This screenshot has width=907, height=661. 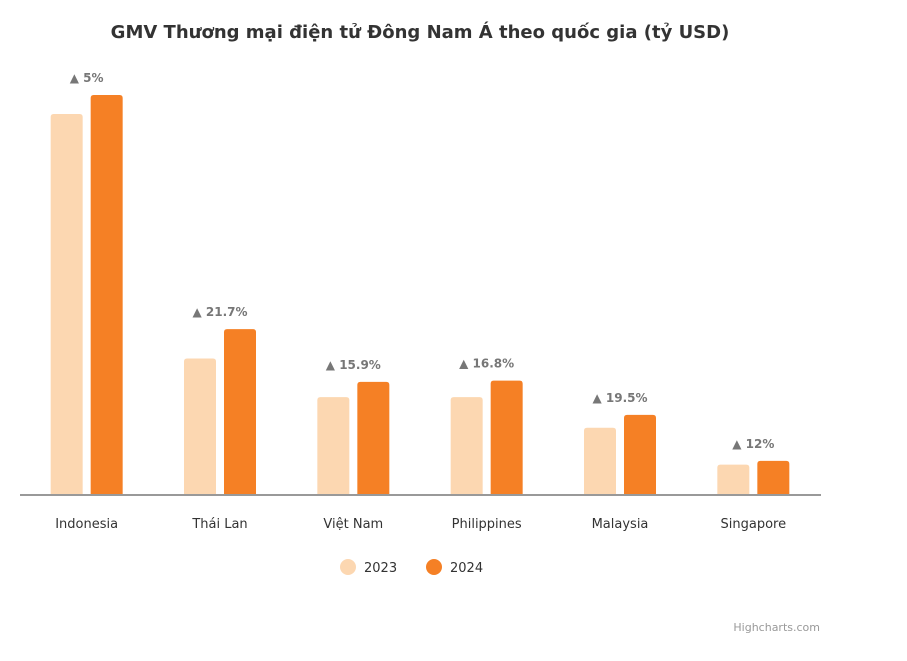 I want to click on x-tick-label: Việt Nam, so click(x=353, y=524).